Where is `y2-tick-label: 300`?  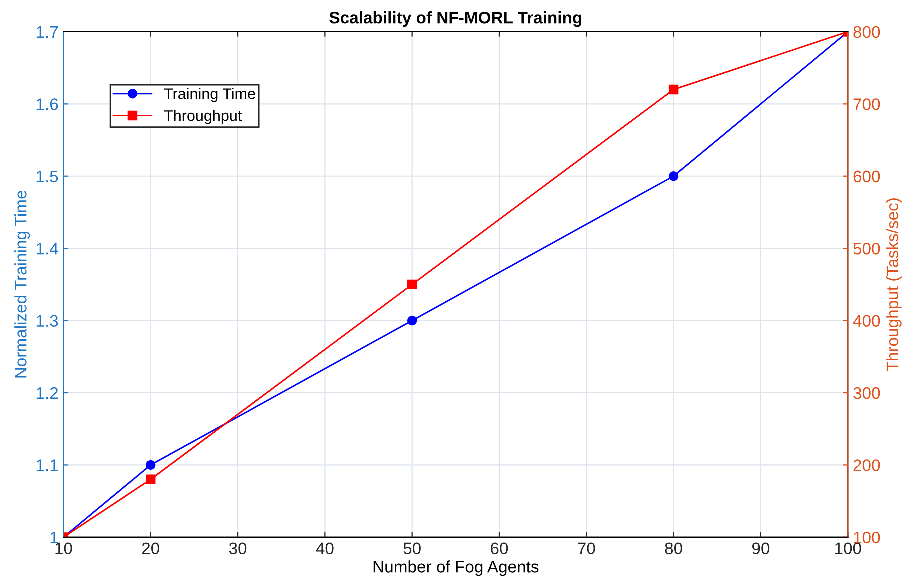
y2-tick-label: 300 is located at coordinates (867, 393).